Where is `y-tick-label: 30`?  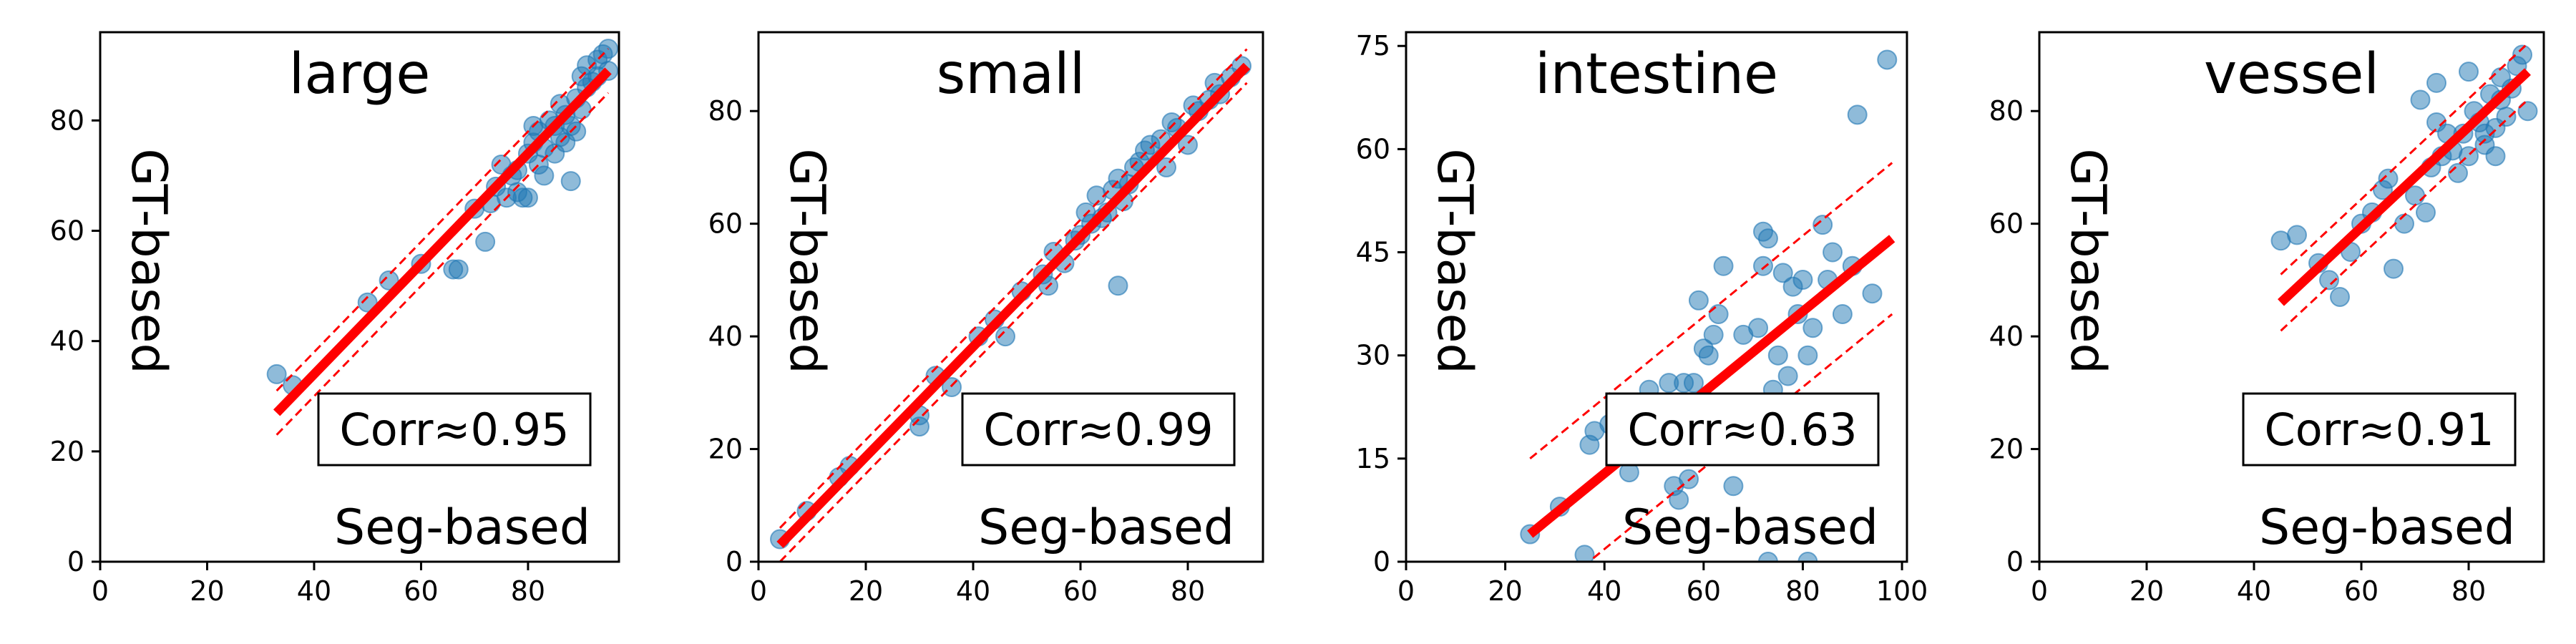 y-tick-label: 30 is located at coordinates (1373, 355).